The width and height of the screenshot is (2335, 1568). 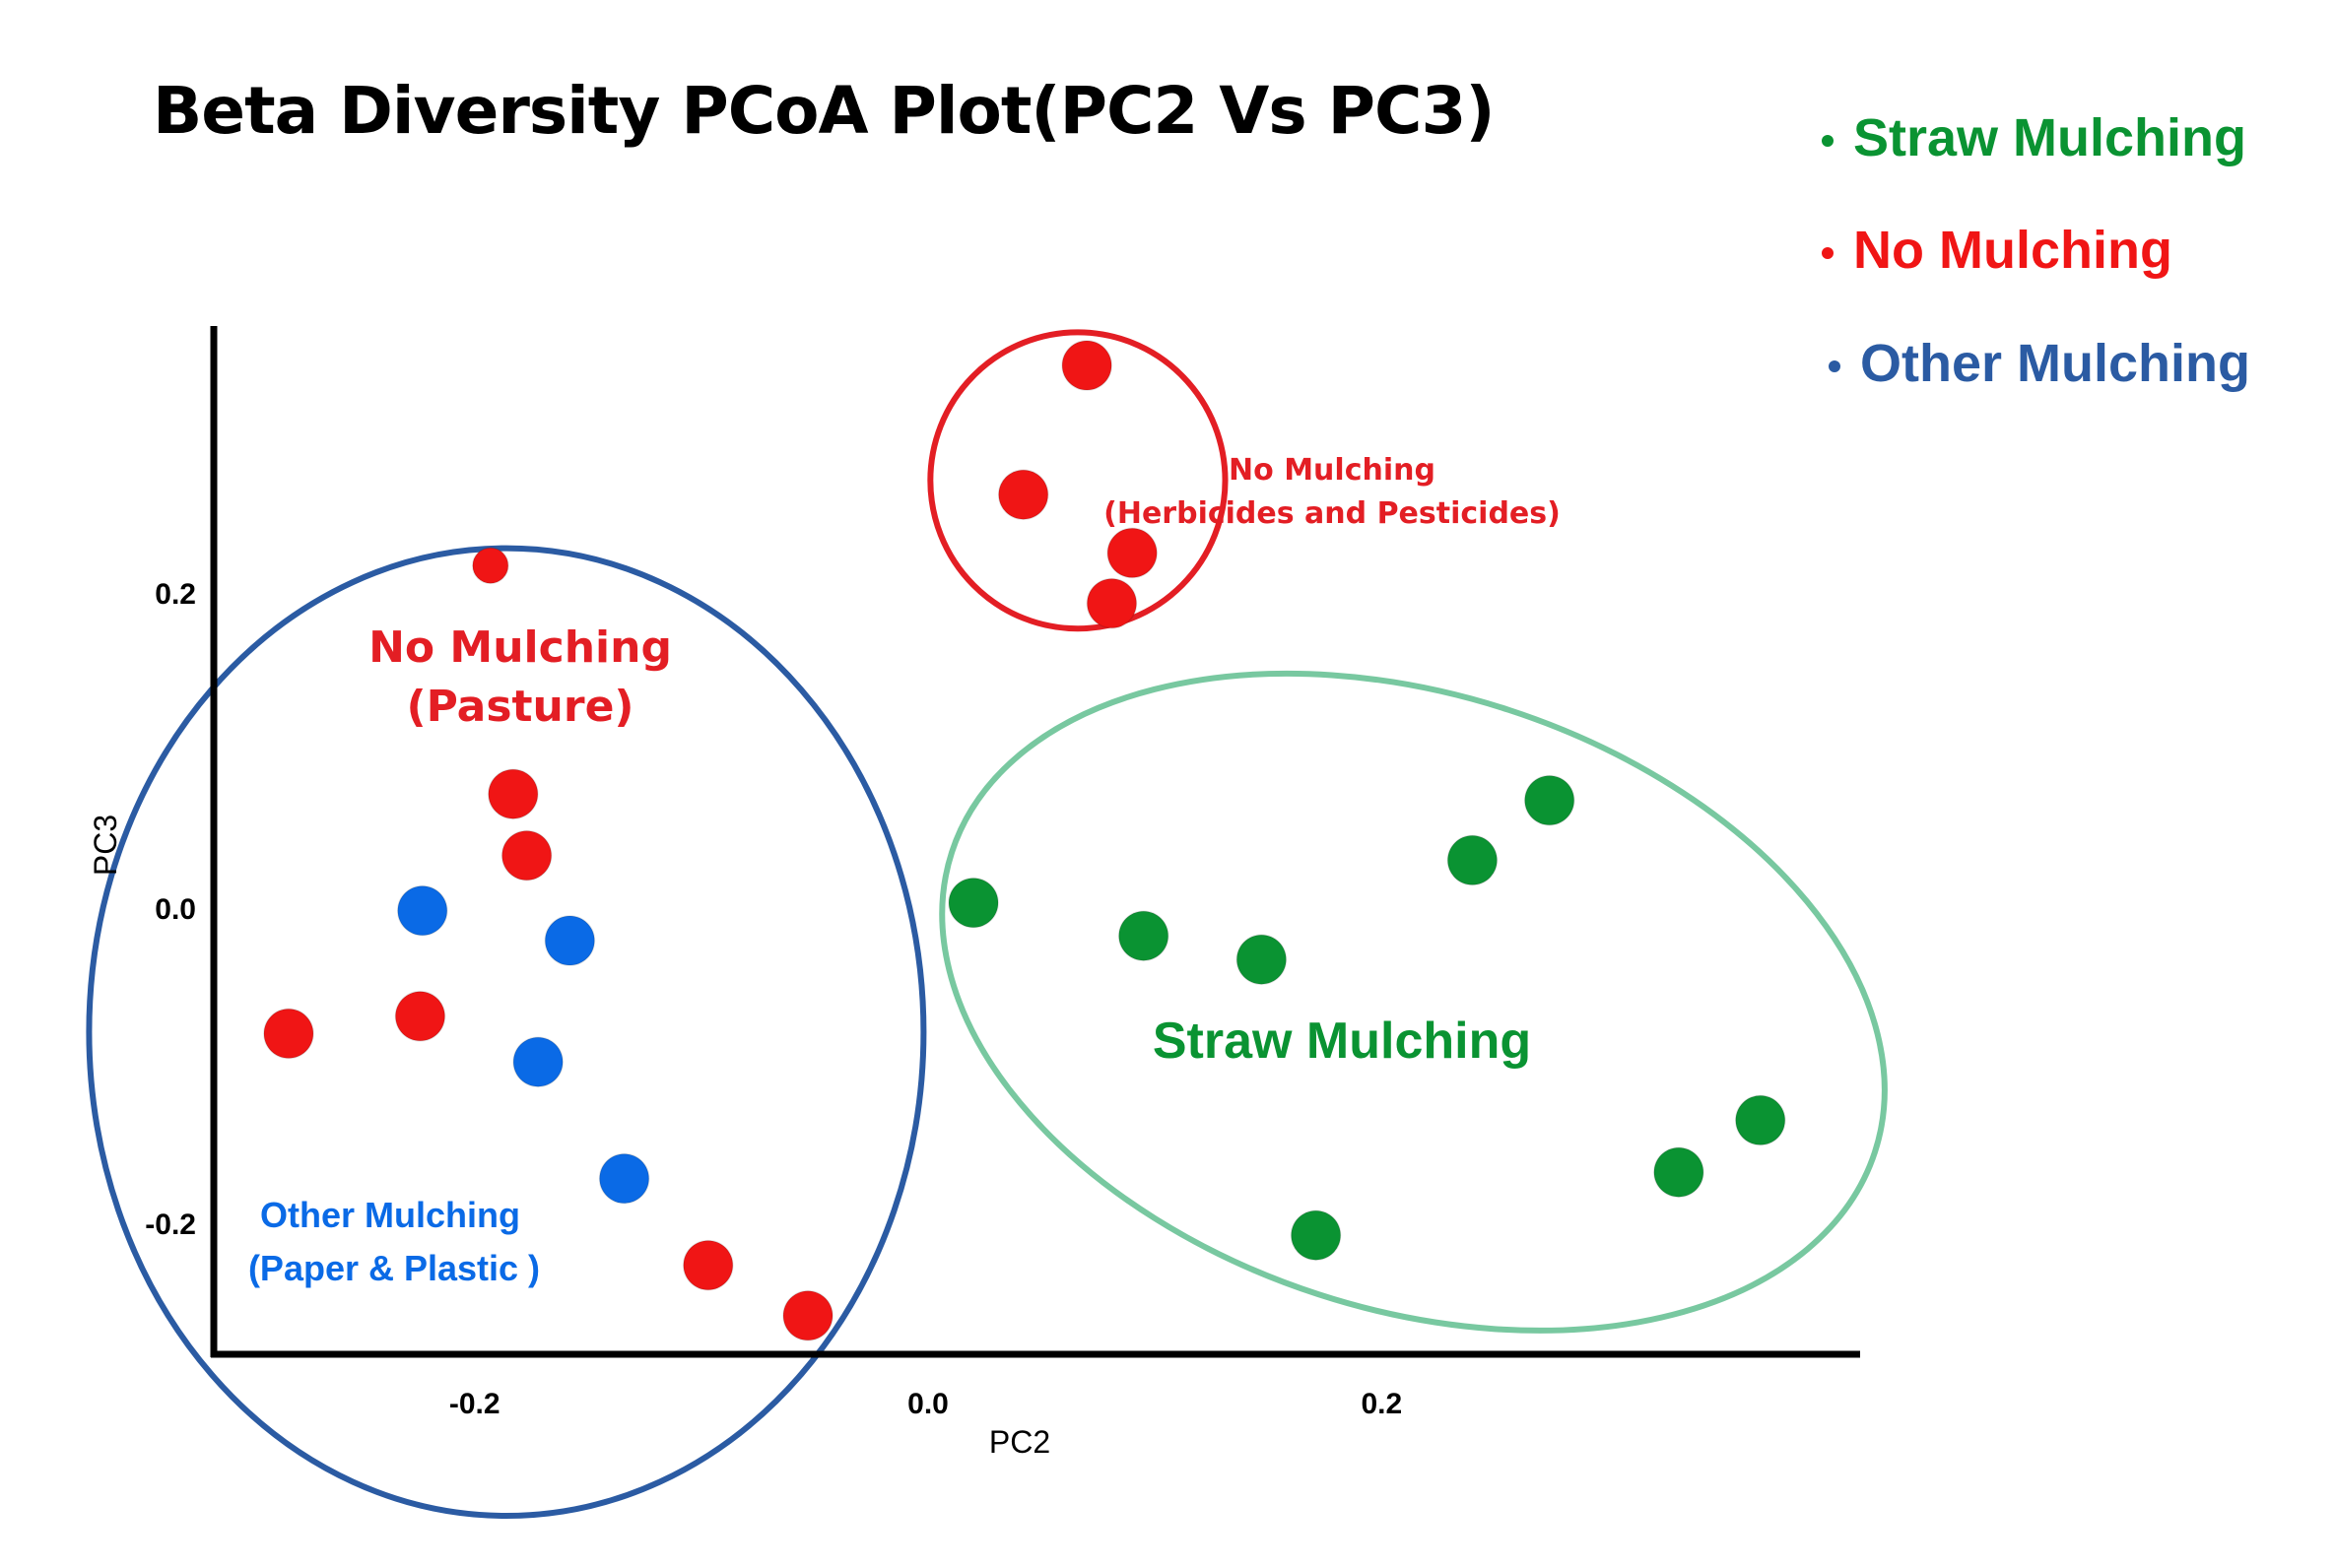 What do you see at coordinates (105, 846) in the screenshot?
I see `y-axis-label: PC3` at bounding box center [105, 846].